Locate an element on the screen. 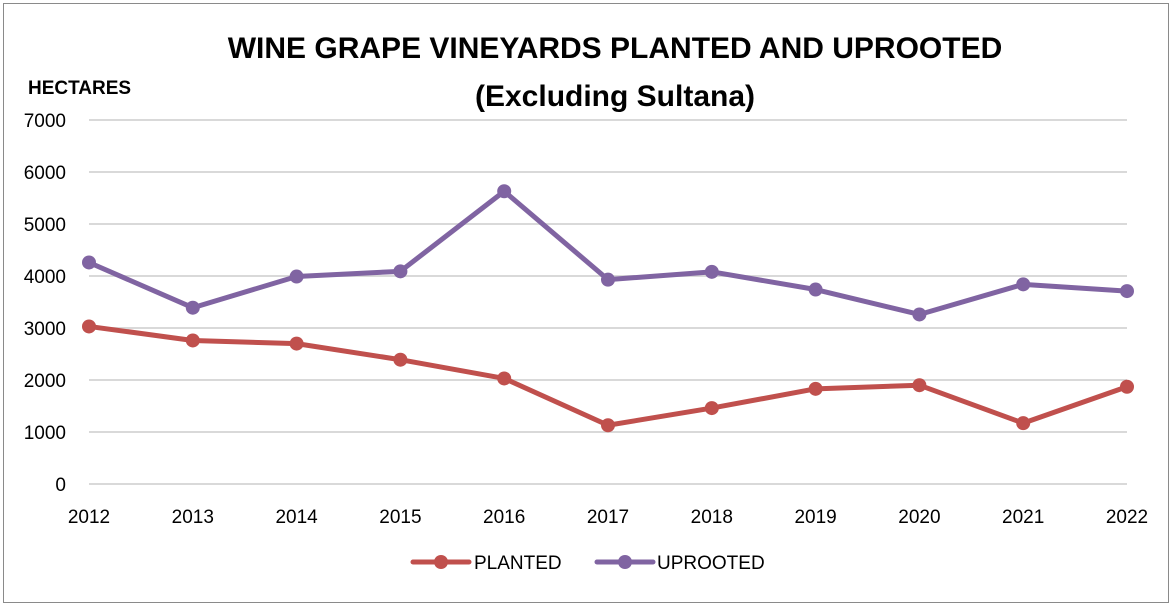  y-tick-labels: 0 1000 2000 3000 4000 5000 6000 7000 is located at coordinates (45, 303).